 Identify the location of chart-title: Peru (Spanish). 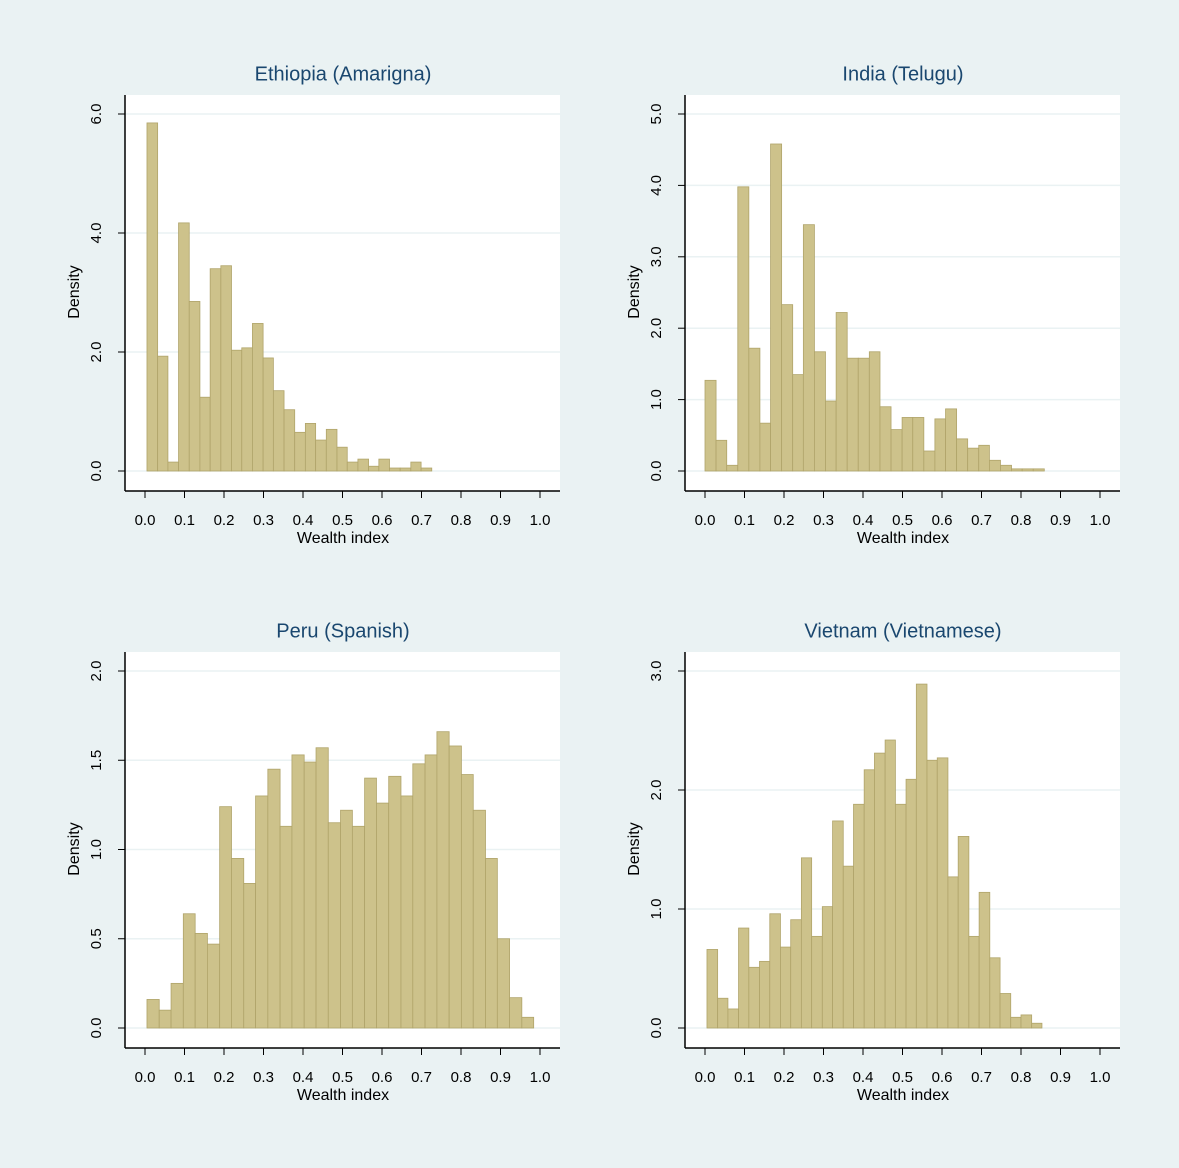
(342, 631).